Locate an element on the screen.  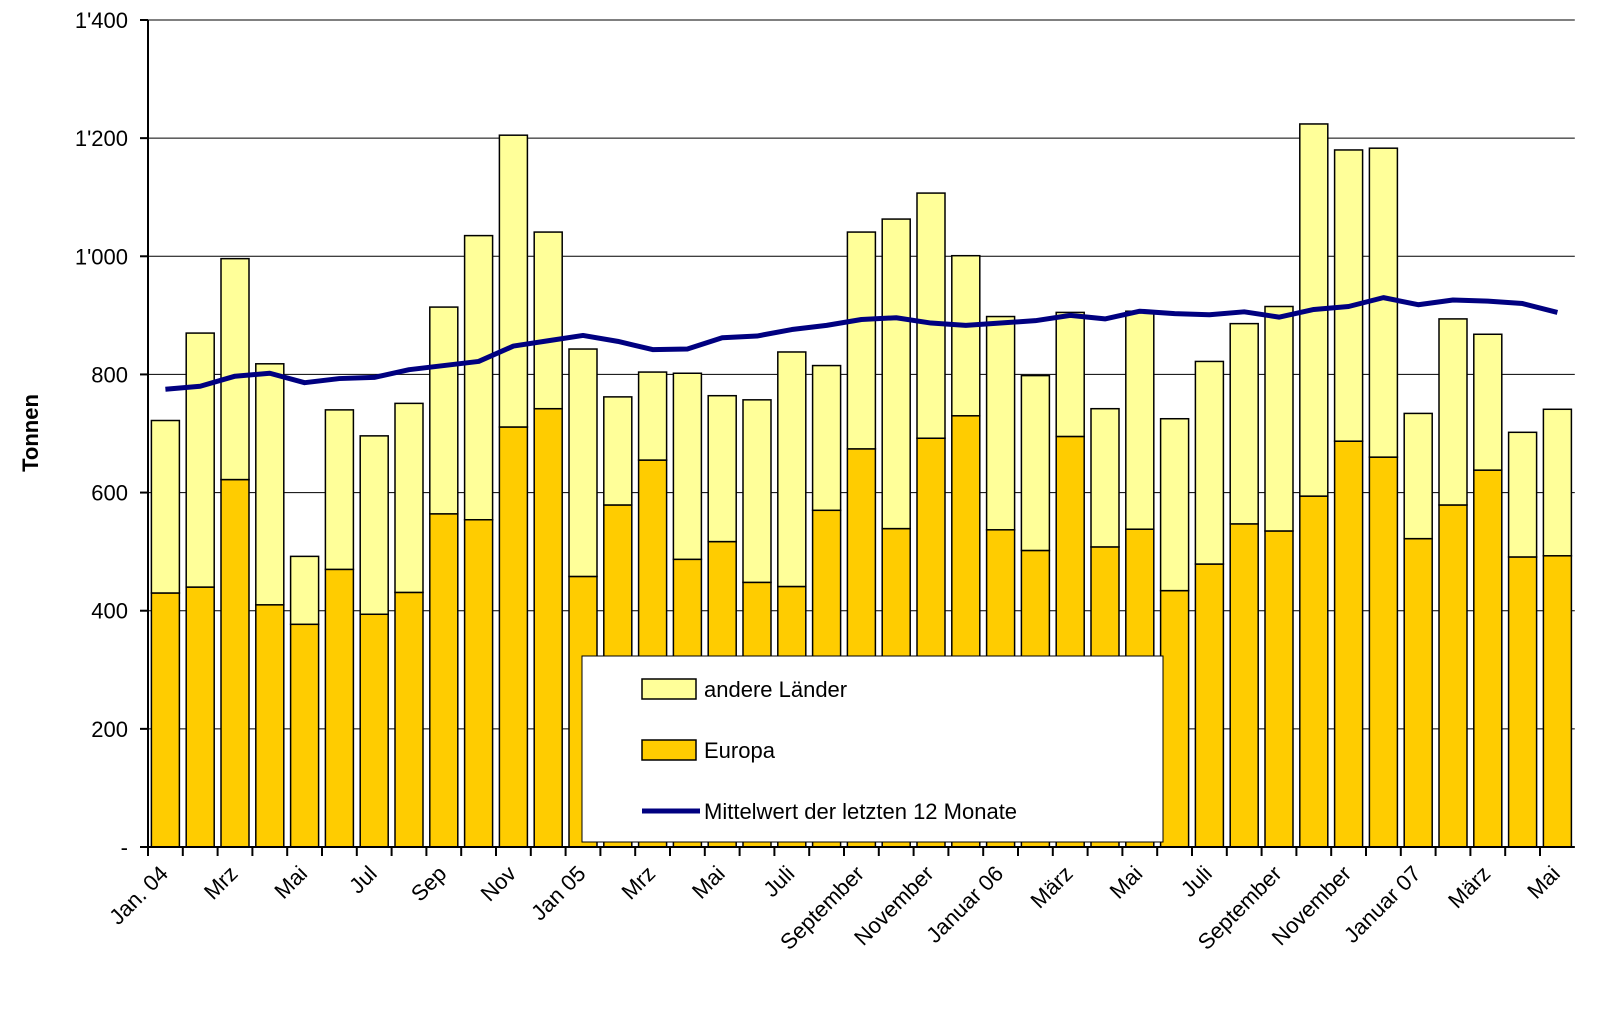
line is located at coordinates (862, 343).